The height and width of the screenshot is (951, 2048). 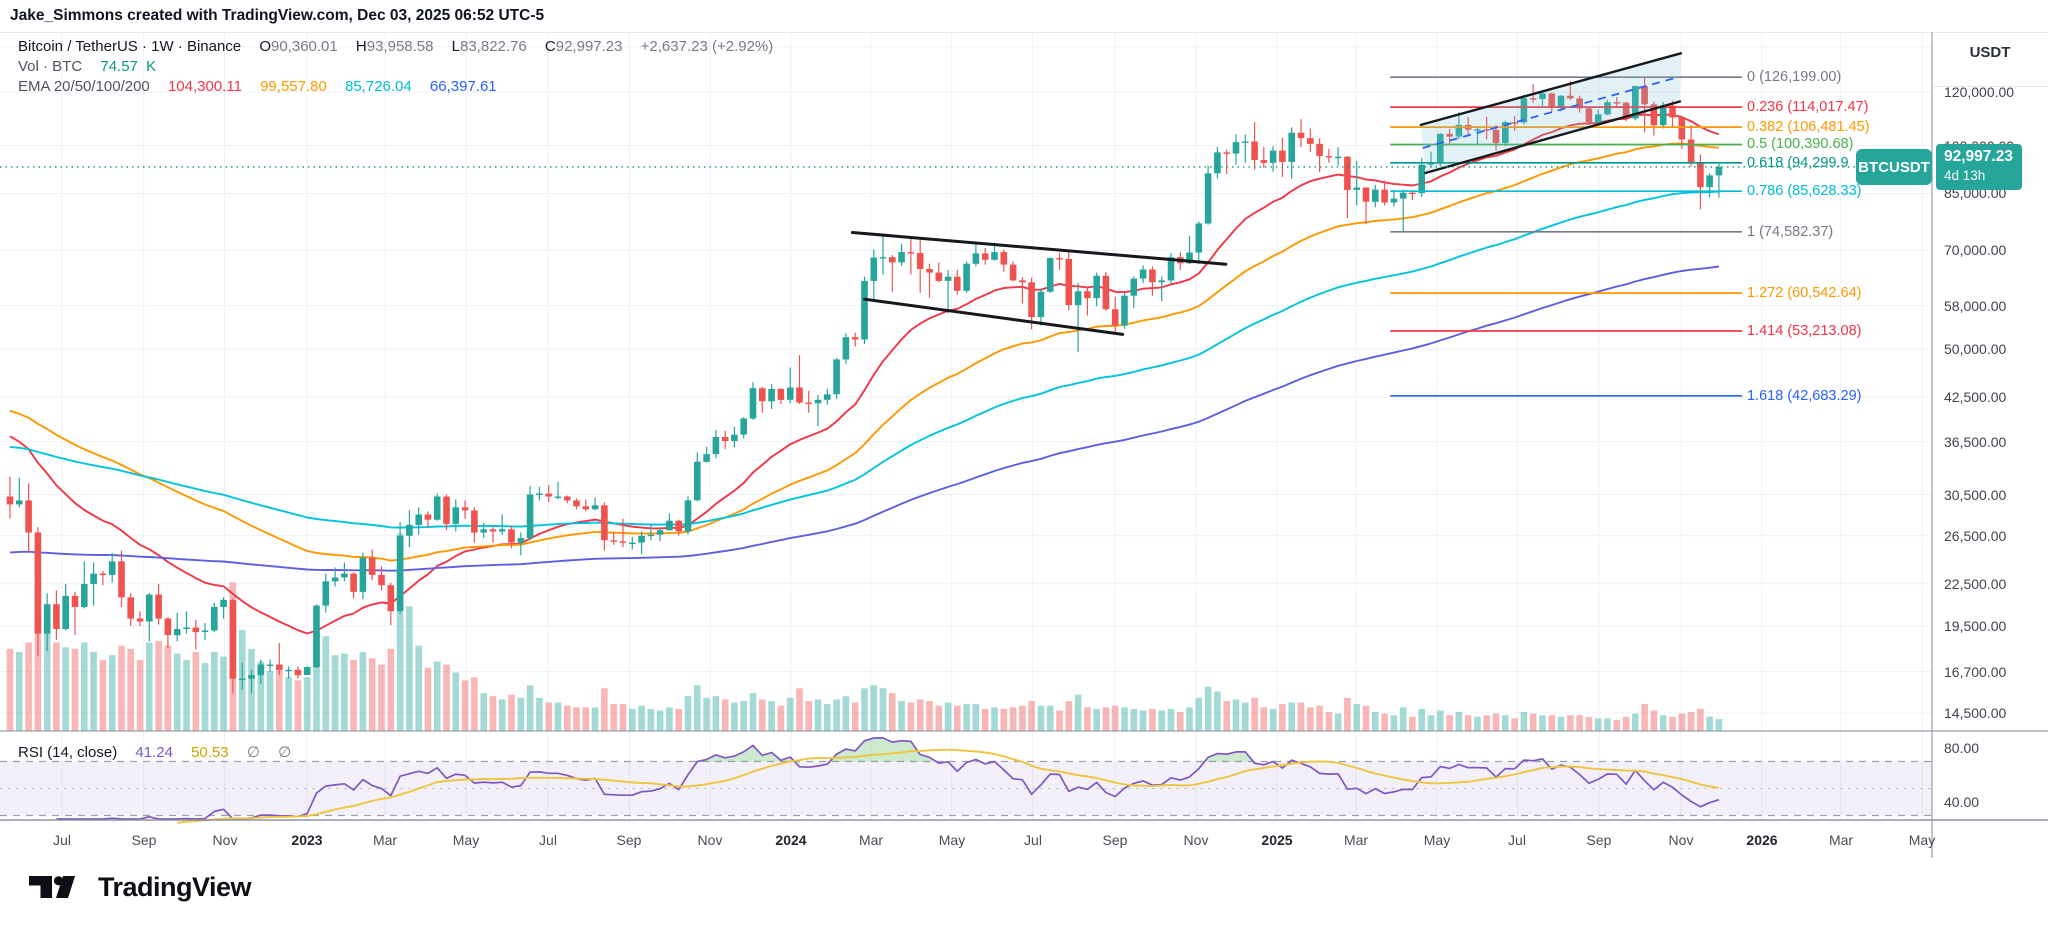 What do you see at coordinates (1794, 77) in the screenshot?
I see `fib-level-label: 0 (126,199.00)` at bounding box center [1794, 77].